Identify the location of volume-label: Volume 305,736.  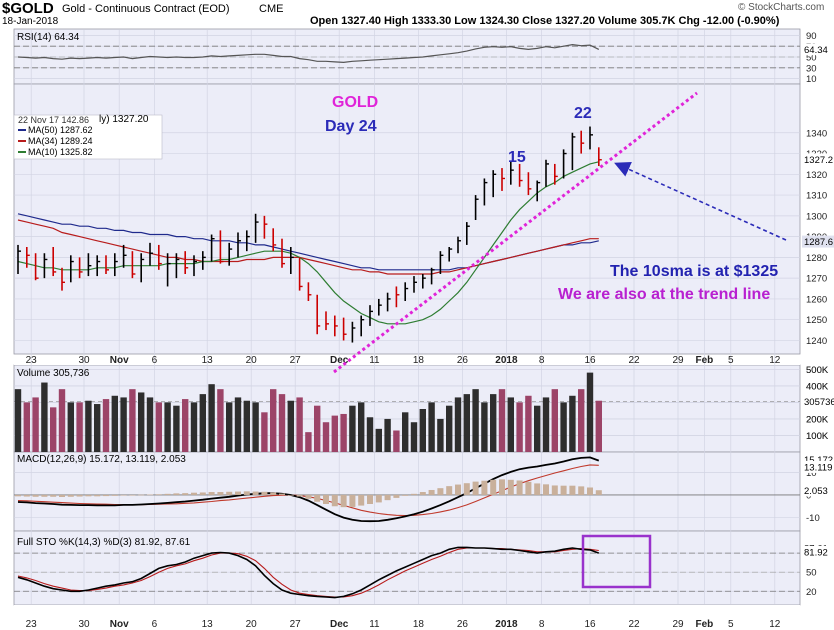
(53, 373).